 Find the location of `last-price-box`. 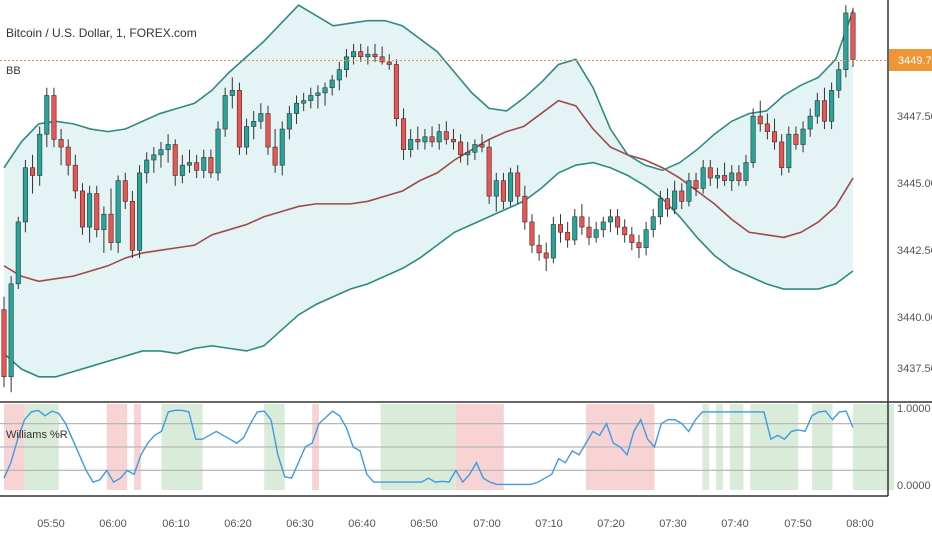

last-price-box is located at coordinates (910, 60).